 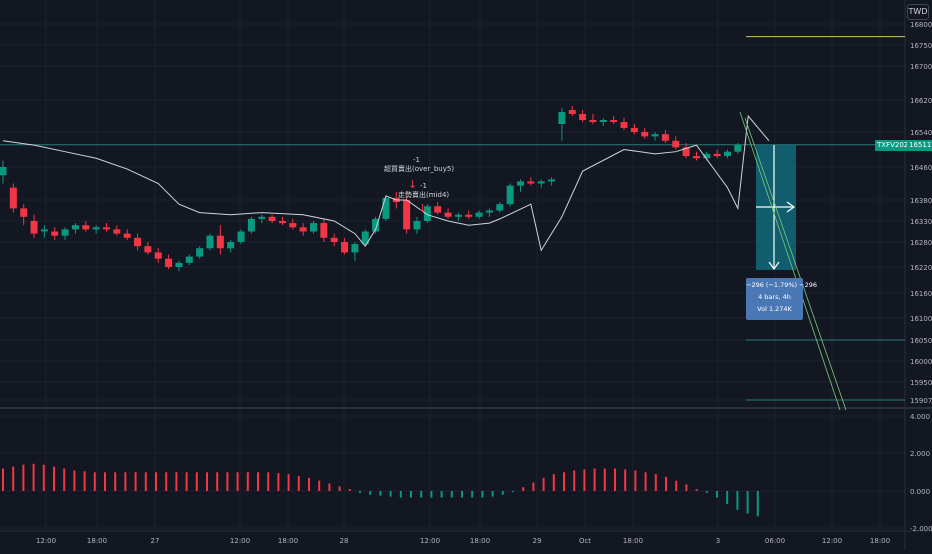 What do you see at coordinates (921, 383) in the screenshot?
I see `price-axis-label: 15950` at bounding box center [921, 383].